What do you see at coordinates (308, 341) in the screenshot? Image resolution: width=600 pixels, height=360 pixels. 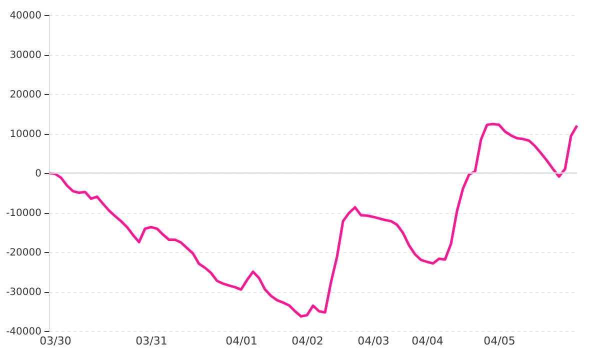 I see `x-tick-label: 04/02` at bounding box center [308, 341].